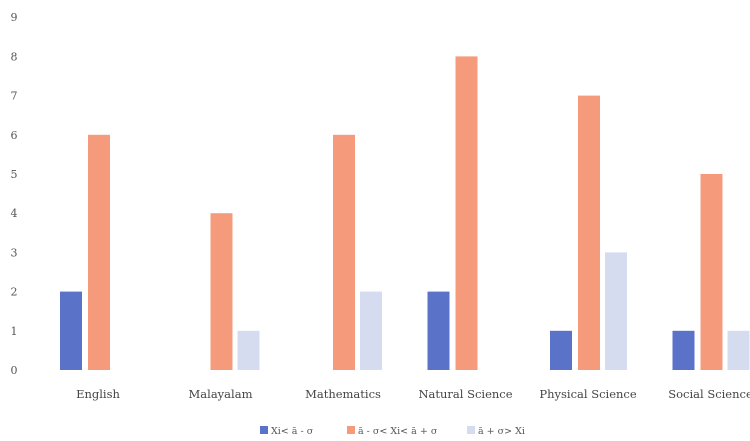 The image size is (750, 441). I want to click on y-tick-label: 5, so click(14, 174).